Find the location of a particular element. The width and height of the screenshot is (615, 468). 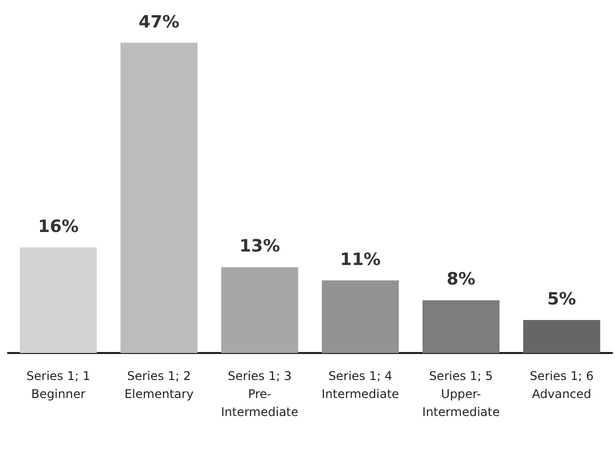

x-tick-label: Series 1; 2 Elementary is located at coordinates (159, 385).